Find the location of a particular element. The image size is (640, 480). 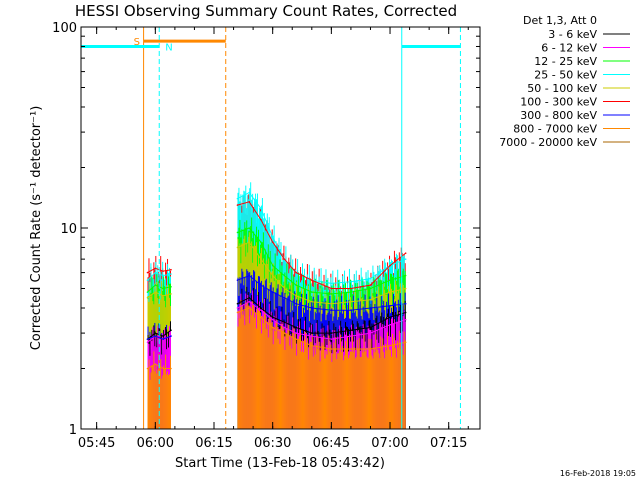

y-axis-label: Corrected Count Rate (s⁻¹ detector⁻¹) is located at coordinates (36, 228).